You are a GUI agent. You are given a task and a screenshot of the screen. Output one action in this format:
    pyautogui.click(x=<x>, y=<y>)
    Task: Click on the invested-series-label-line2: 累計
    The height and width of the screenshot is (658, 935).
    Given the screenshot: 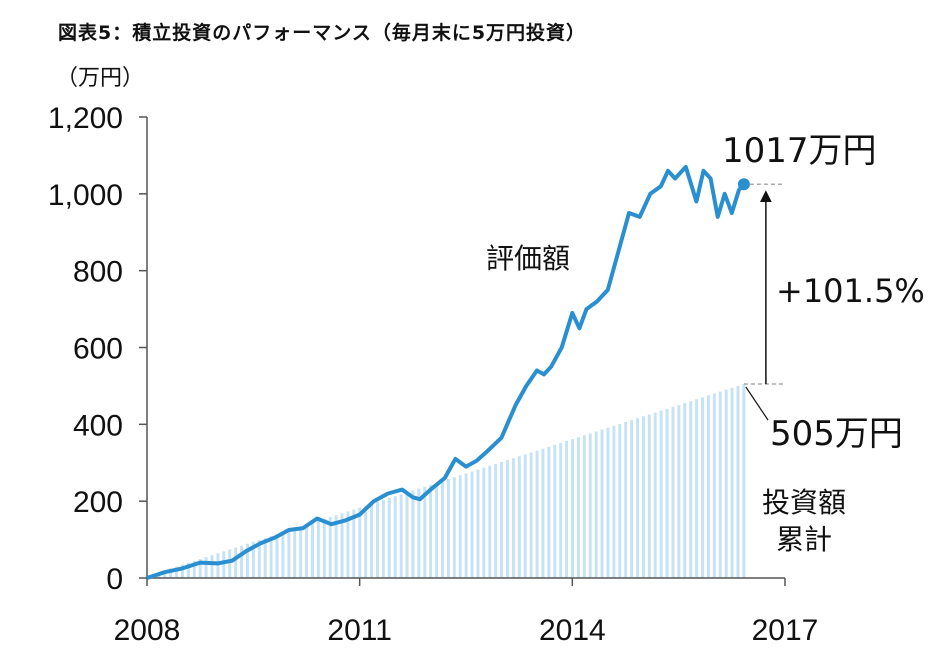 What is the action you would take?
    pyautogui.click(x=804, y=539)
    